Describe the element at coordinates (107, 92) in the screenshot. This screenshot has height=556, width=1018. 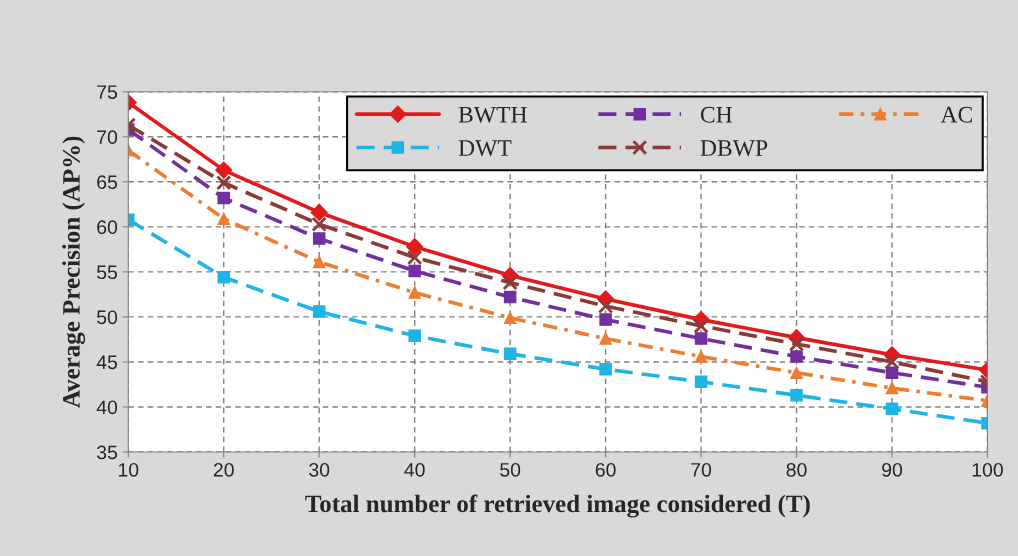
I see `y-tick-label: 75` at that location.